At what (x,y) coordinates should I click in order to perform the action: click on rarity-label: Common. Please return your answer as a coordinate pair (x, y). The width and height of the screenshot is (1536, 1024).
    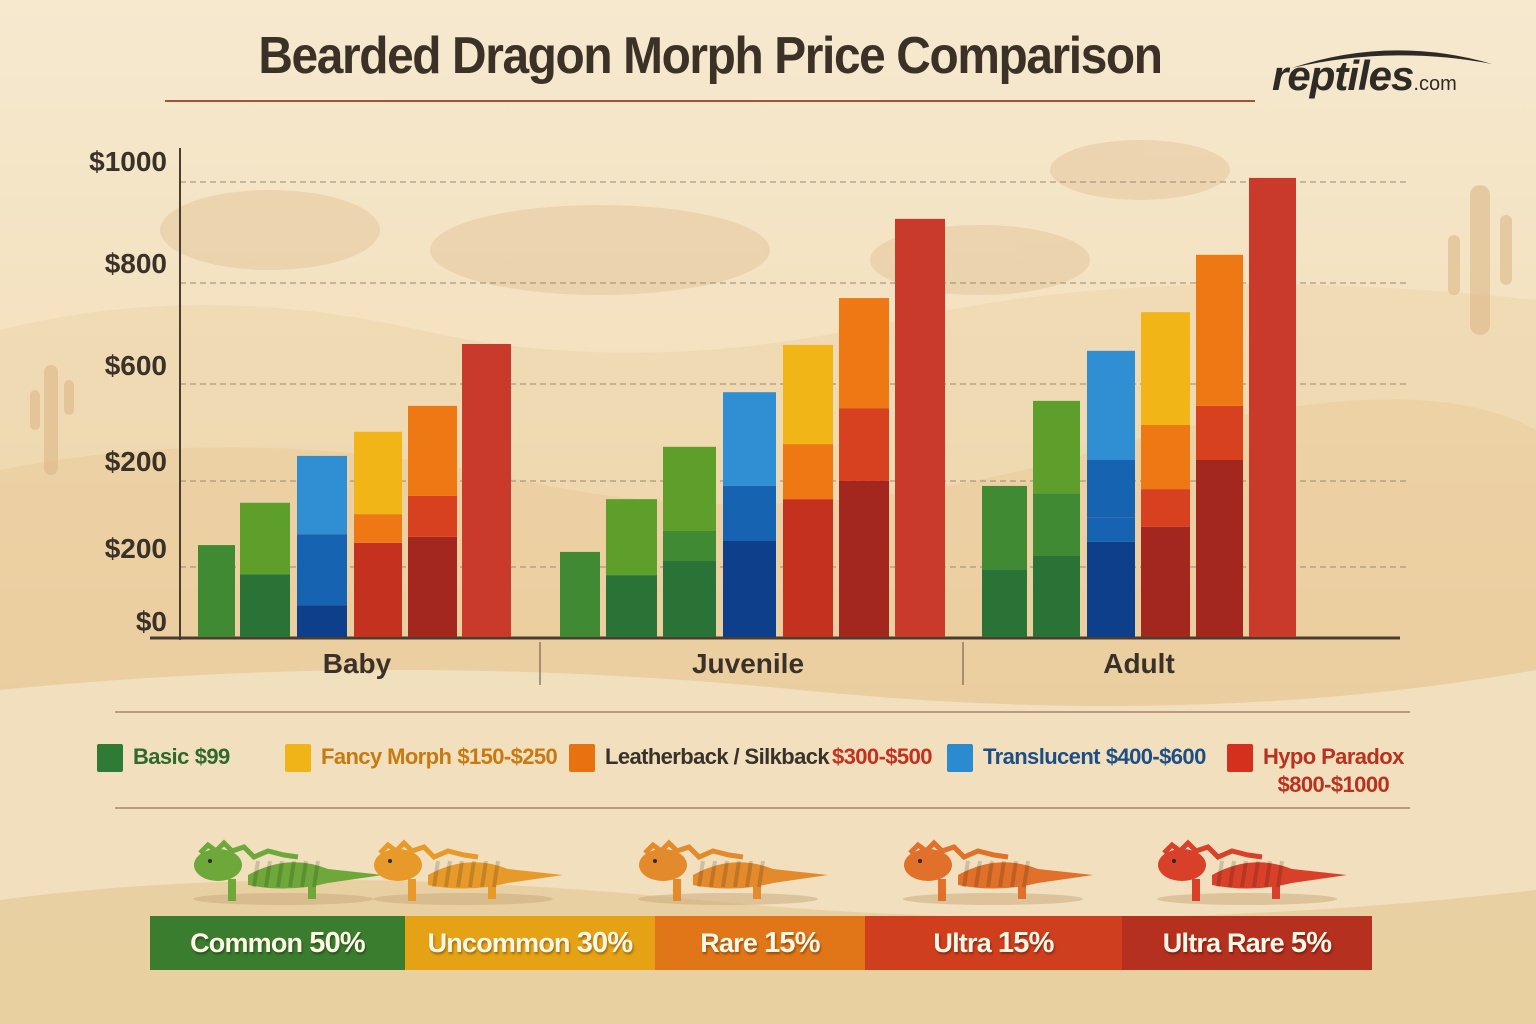
    Looking at the image, I should click on (246, 942).